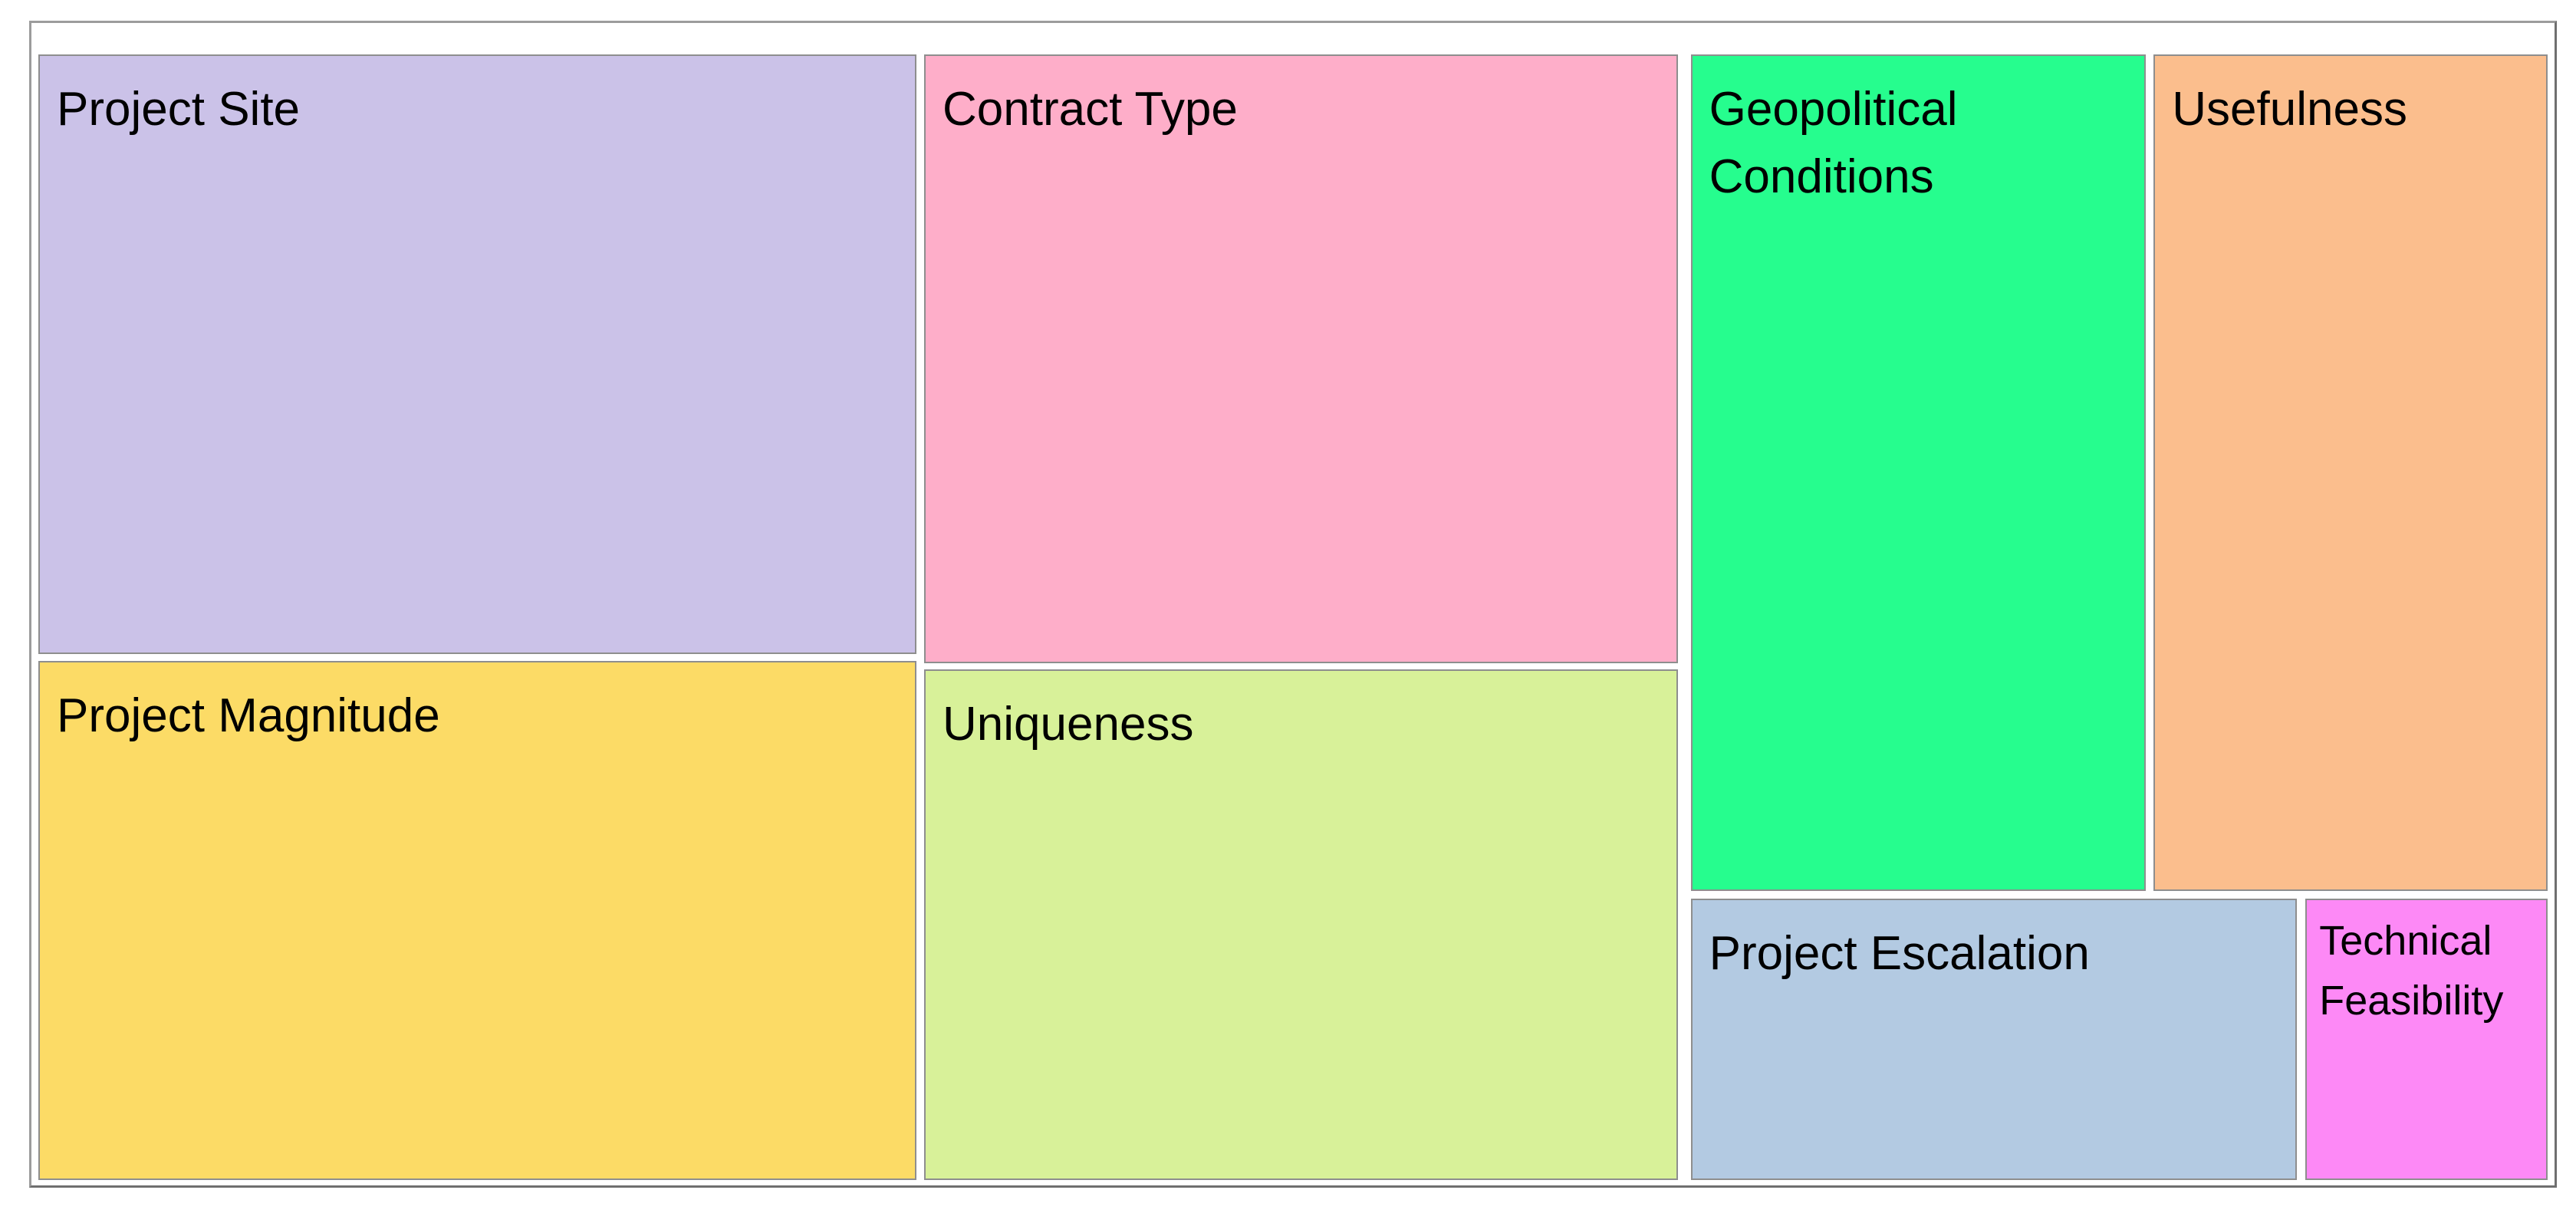 This screenshot has width=2576, height=1213. I want to click on treemap-cell-label: Project Escalation, so click(1899, 953).